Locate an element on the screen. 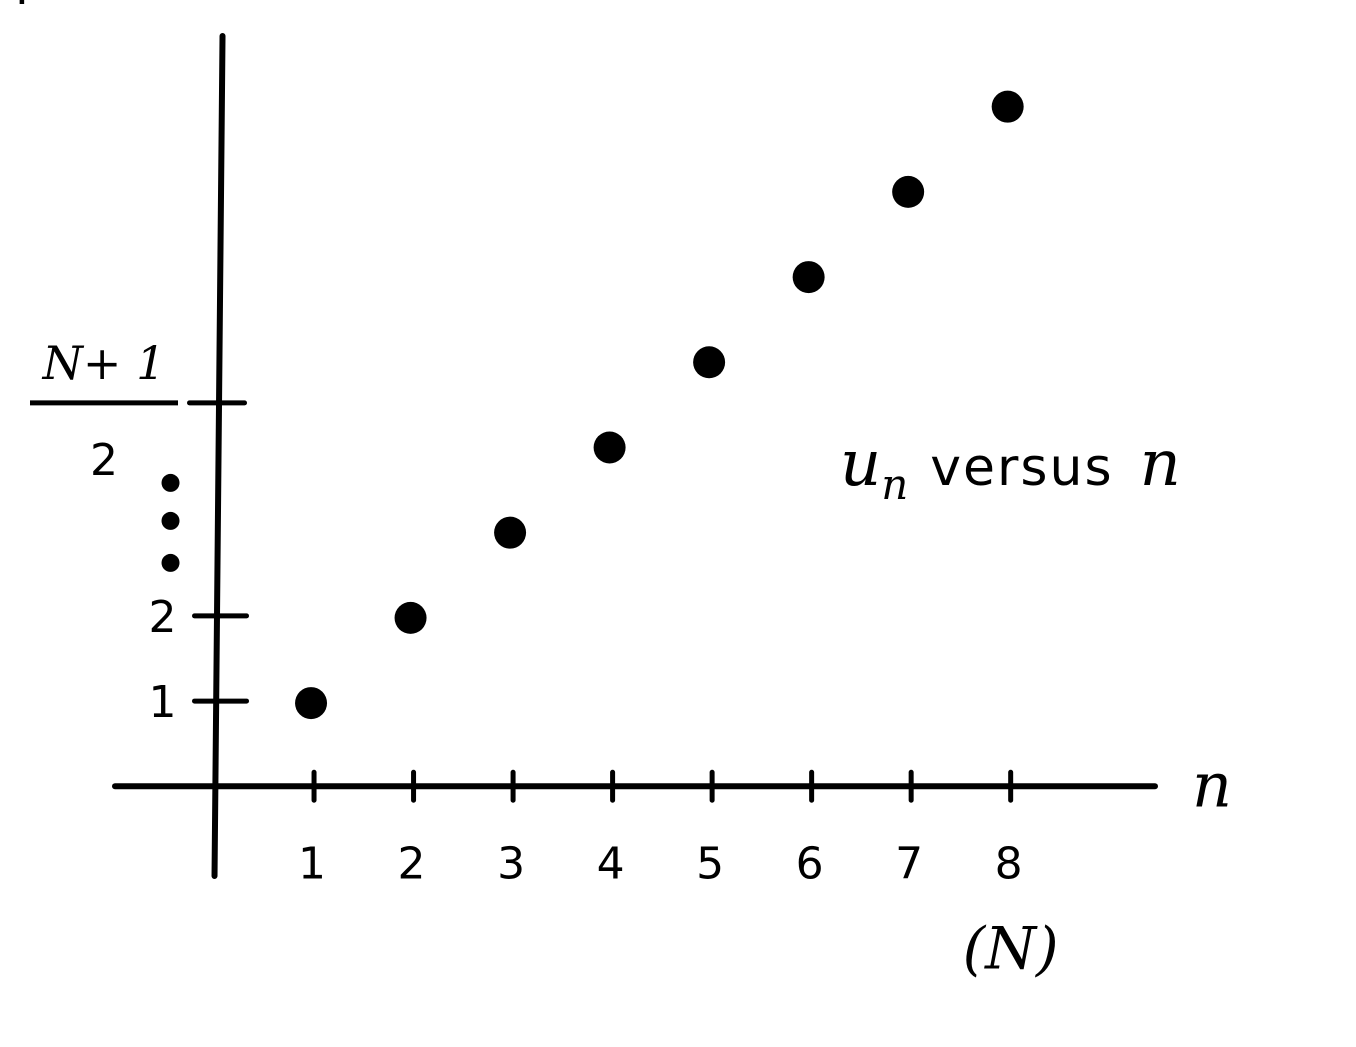 This screenshot has height=1047, width=1356. x-axis-label: n is located at coordinates (1212, 784).